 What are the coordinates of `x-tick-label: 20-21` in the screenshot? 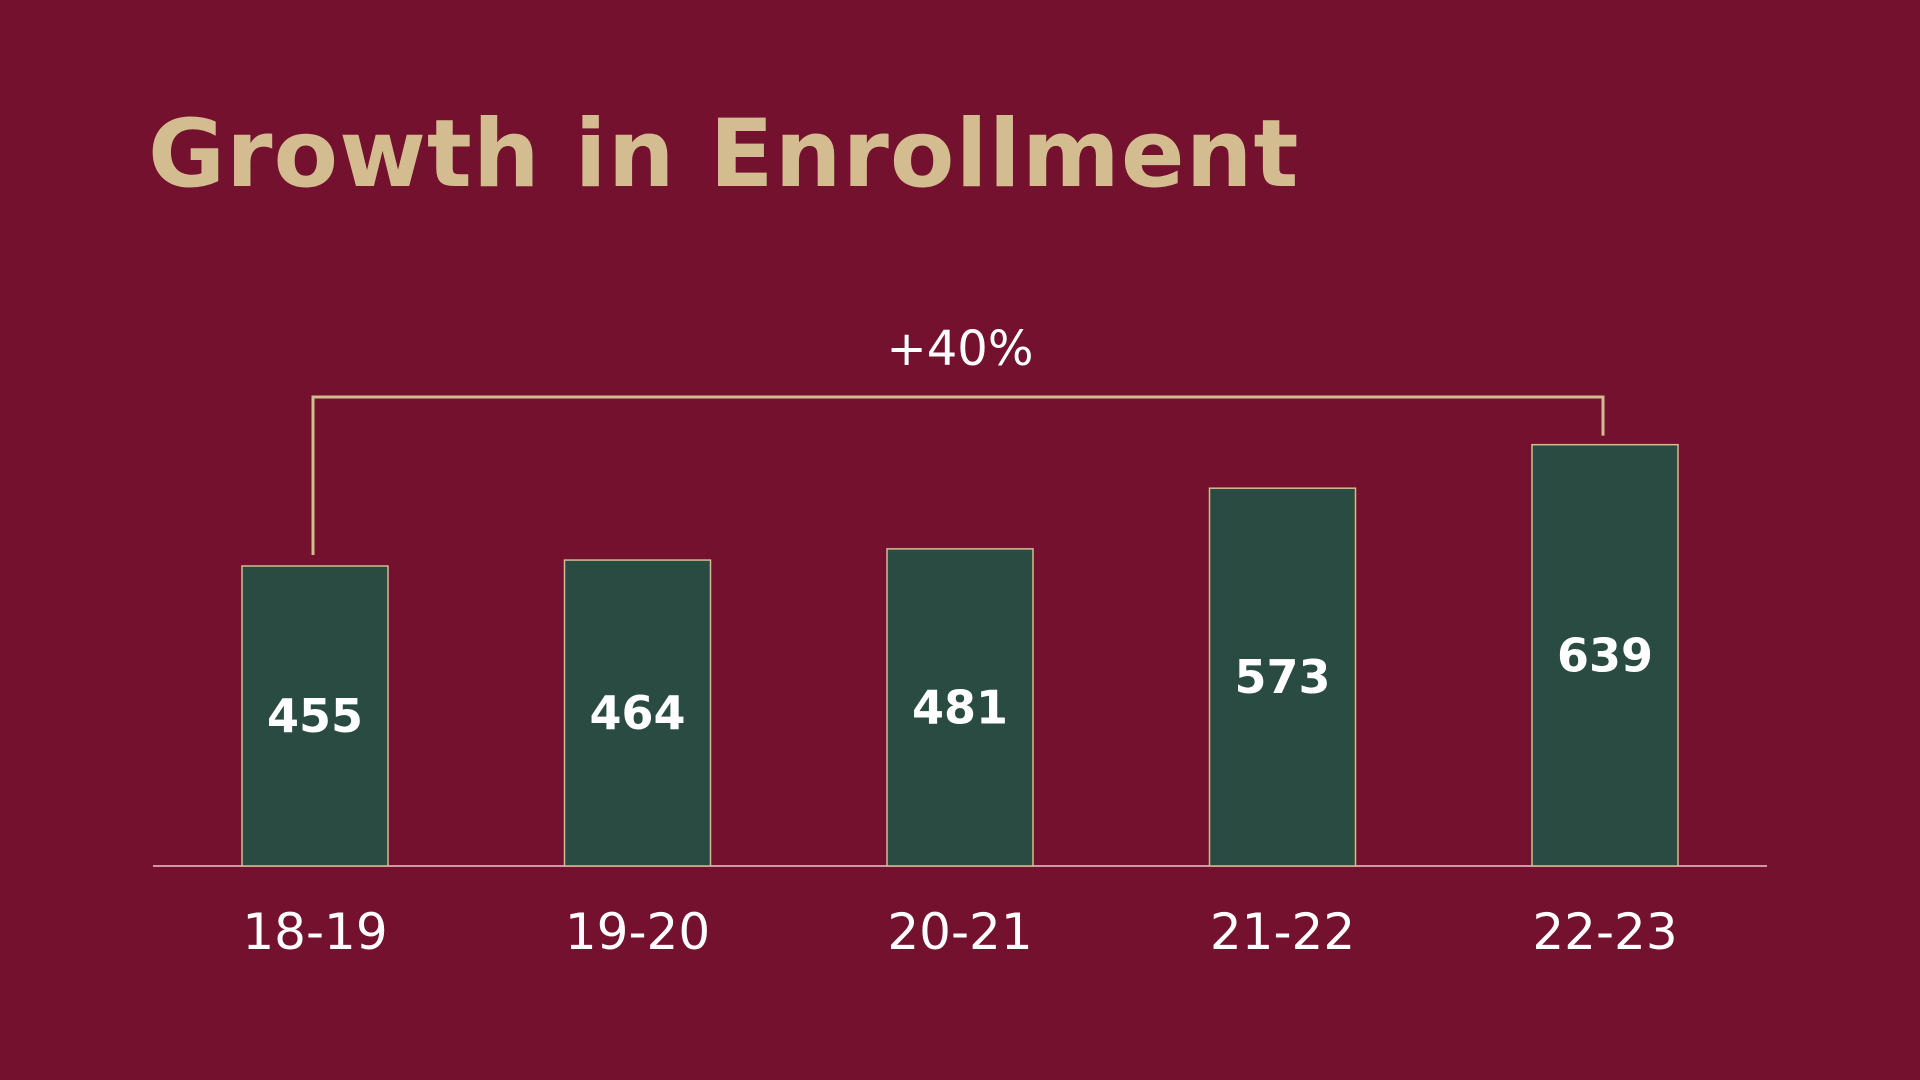 It's located at (959, 932).